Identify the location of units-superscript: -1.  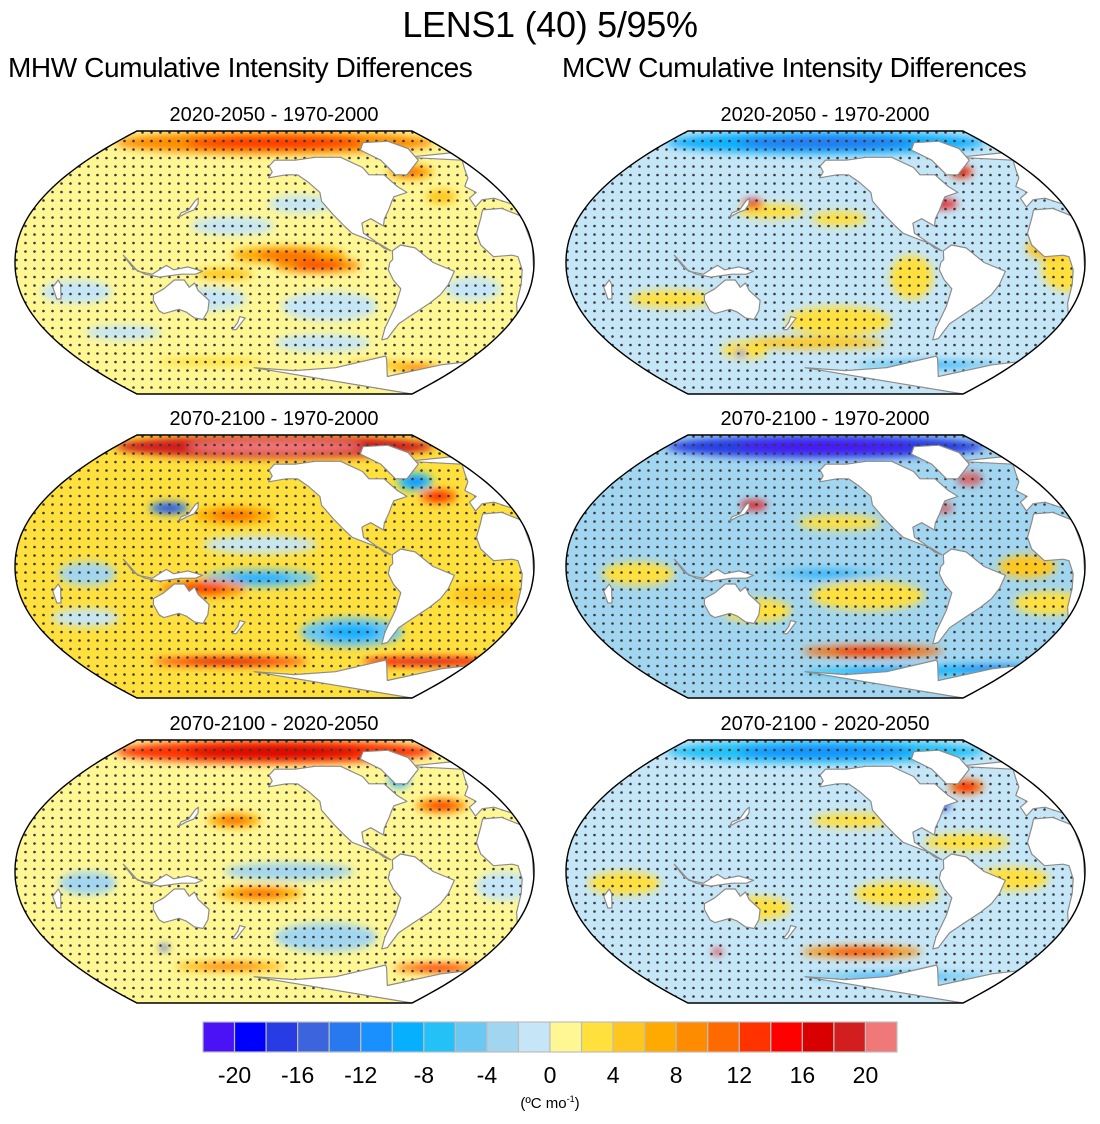
(570, 1099).